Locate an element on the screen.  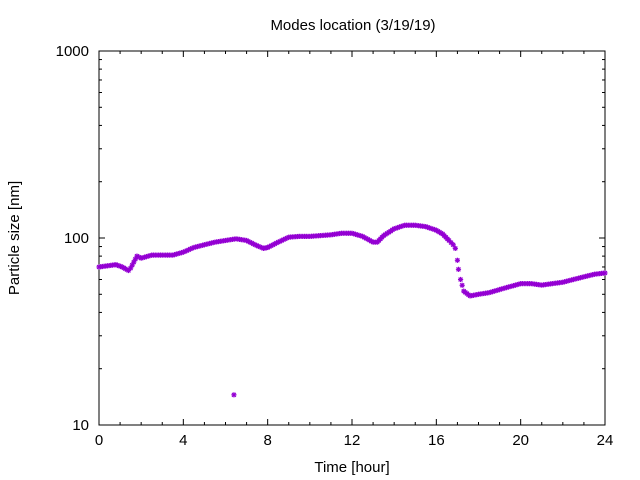
x-tick-label: 12 is located at coordinates (352, 440).